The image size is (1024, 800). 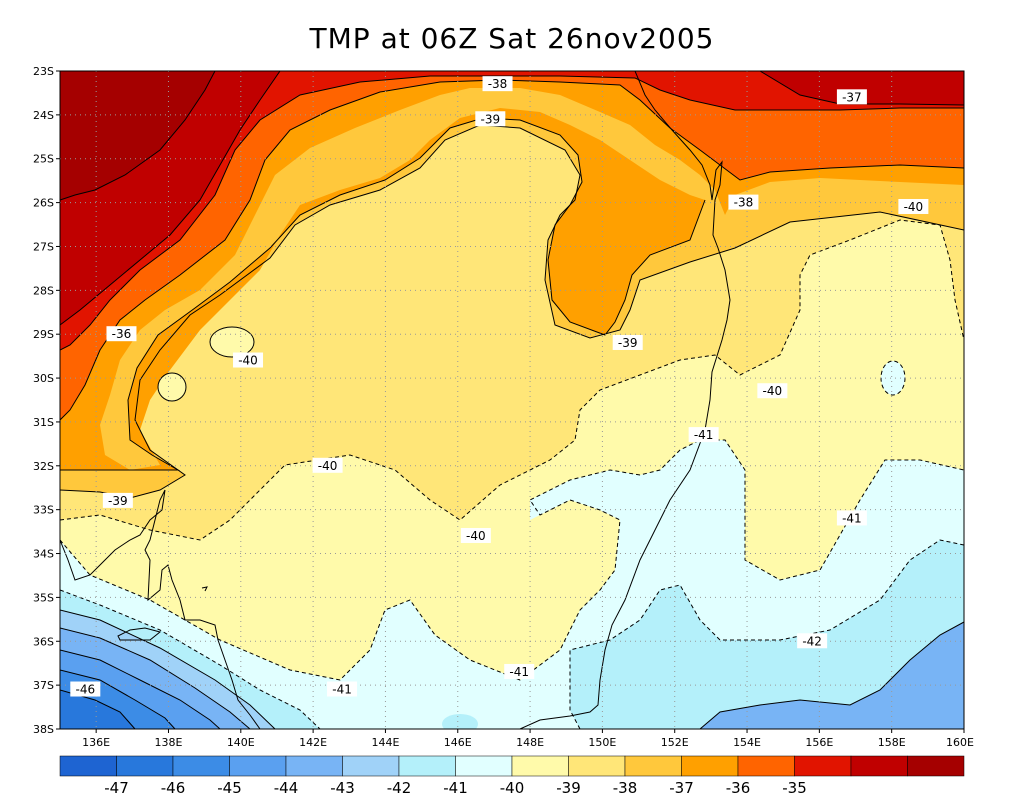 What do you see at coordinates (116, 788) in the screenshot?
I see `colorbar-label: -47` at bounding box center [116, 788].